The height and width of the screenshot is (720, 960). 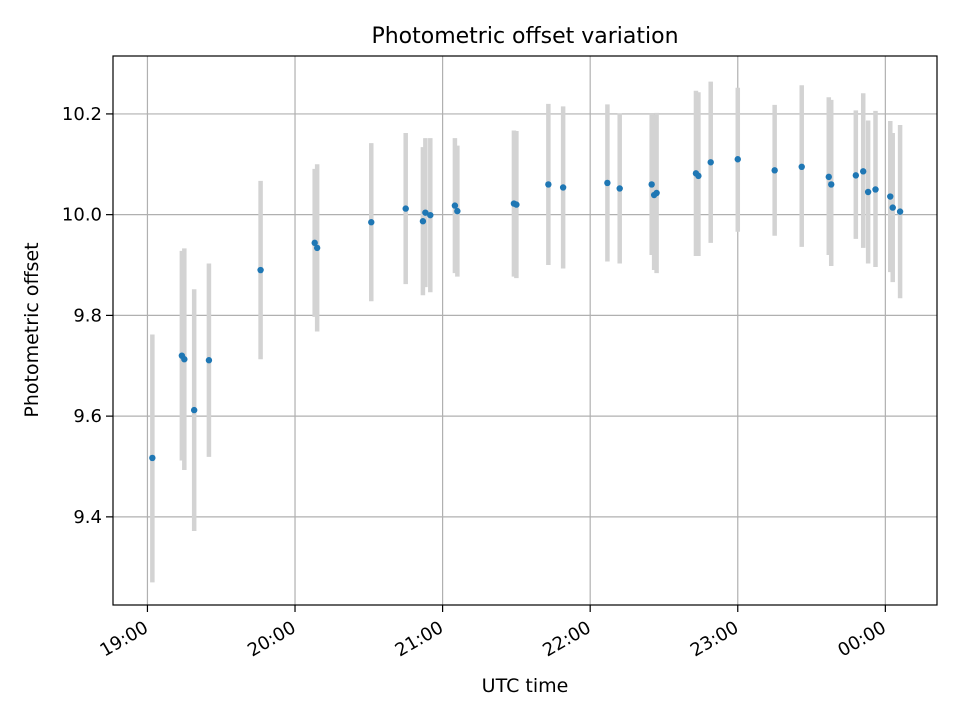 What do you see at coordinates (82, 215) in the screenshot?
I see `y-tick-label: 10.0` at bounding box center [82, 215].